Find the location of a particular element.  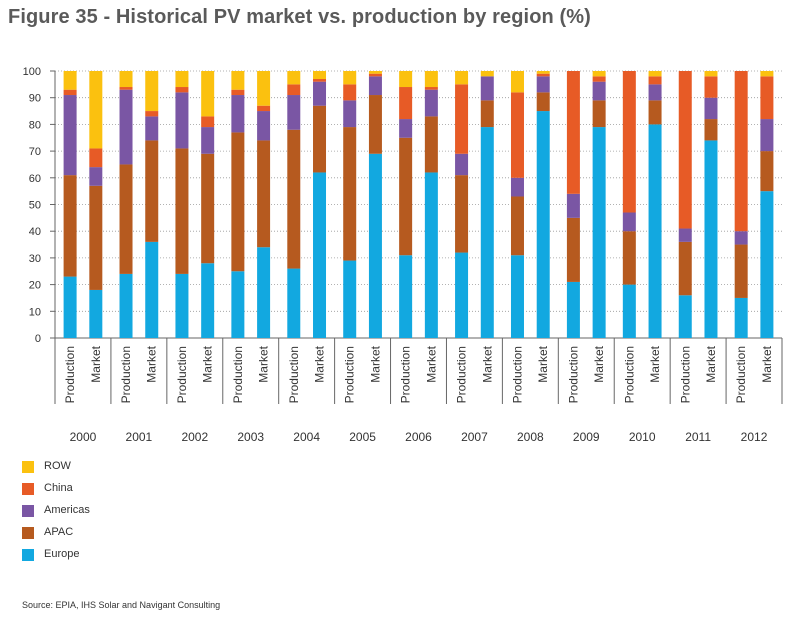

bar-2008-production-apac is located at coordinates (517, 226).